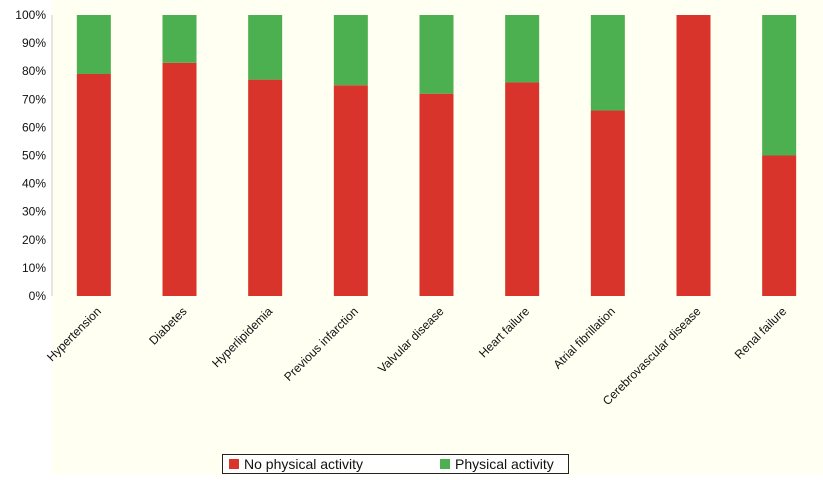 This screenshot has height=480, width=823. What do you see at coordinates (445, 464) in the screenshot?
I see `legend-swatch-physical-activity` at bounding box center [445, 464].